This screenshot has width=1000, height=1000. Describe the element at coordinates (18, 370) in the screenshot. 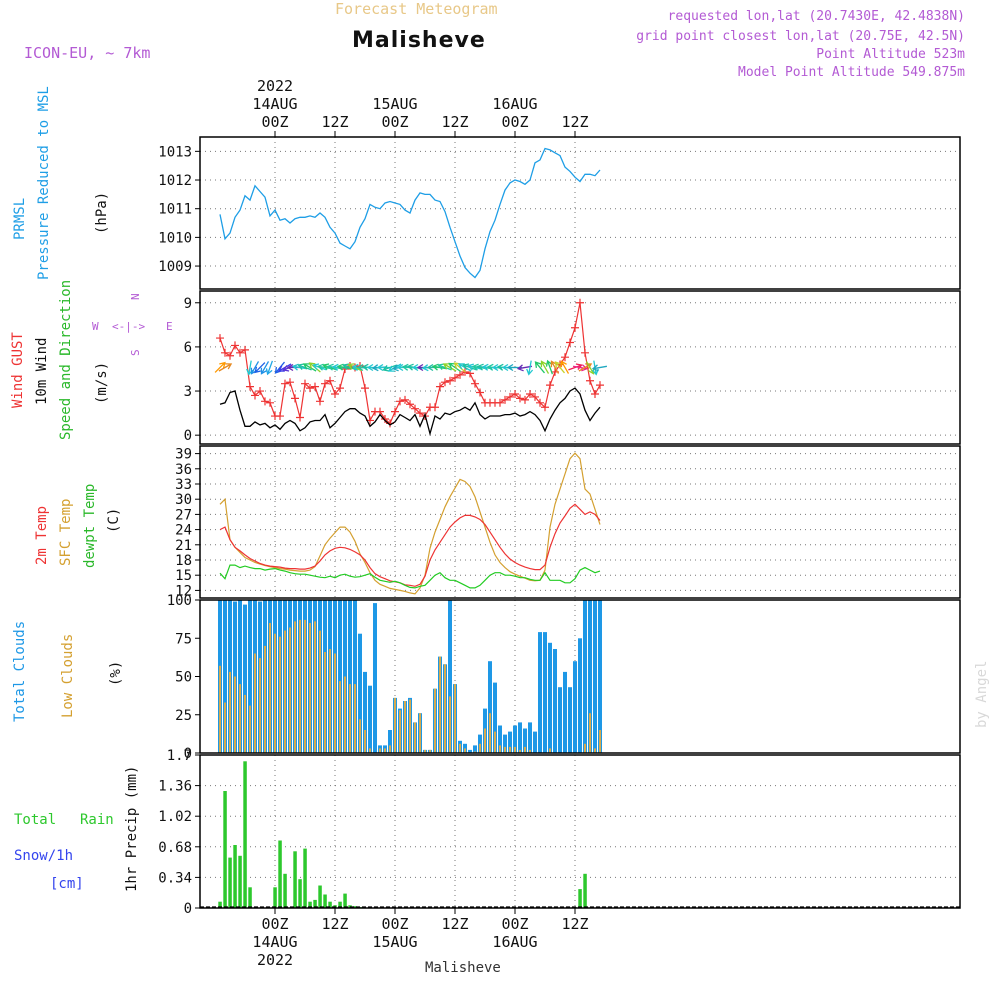

I see `gust-label: Wind GUST` at that location.